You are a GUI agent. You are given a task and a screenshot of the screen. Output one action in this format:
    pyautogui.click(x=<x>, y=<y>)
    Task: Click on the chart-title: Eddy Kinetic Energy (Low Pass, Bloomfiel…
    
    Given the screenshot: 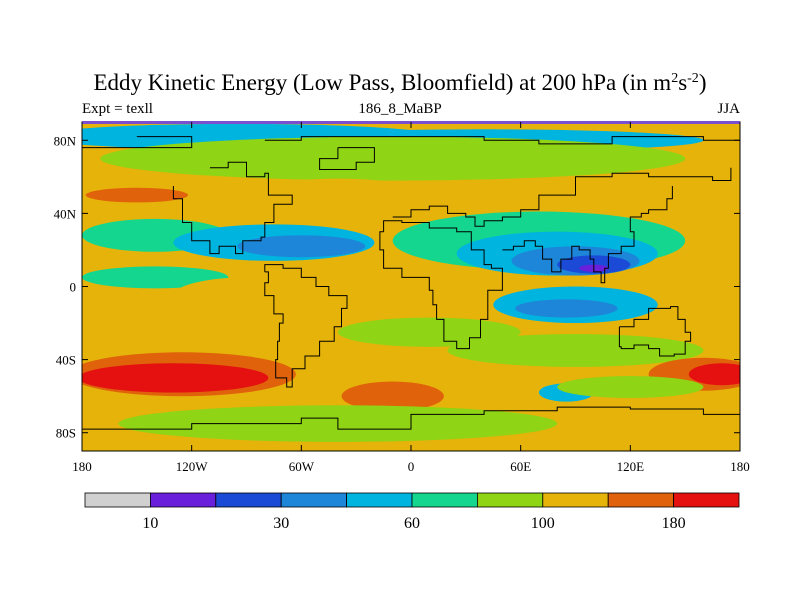 What is the action you would take?
    pyautogui.click(x=400, y=83)
    